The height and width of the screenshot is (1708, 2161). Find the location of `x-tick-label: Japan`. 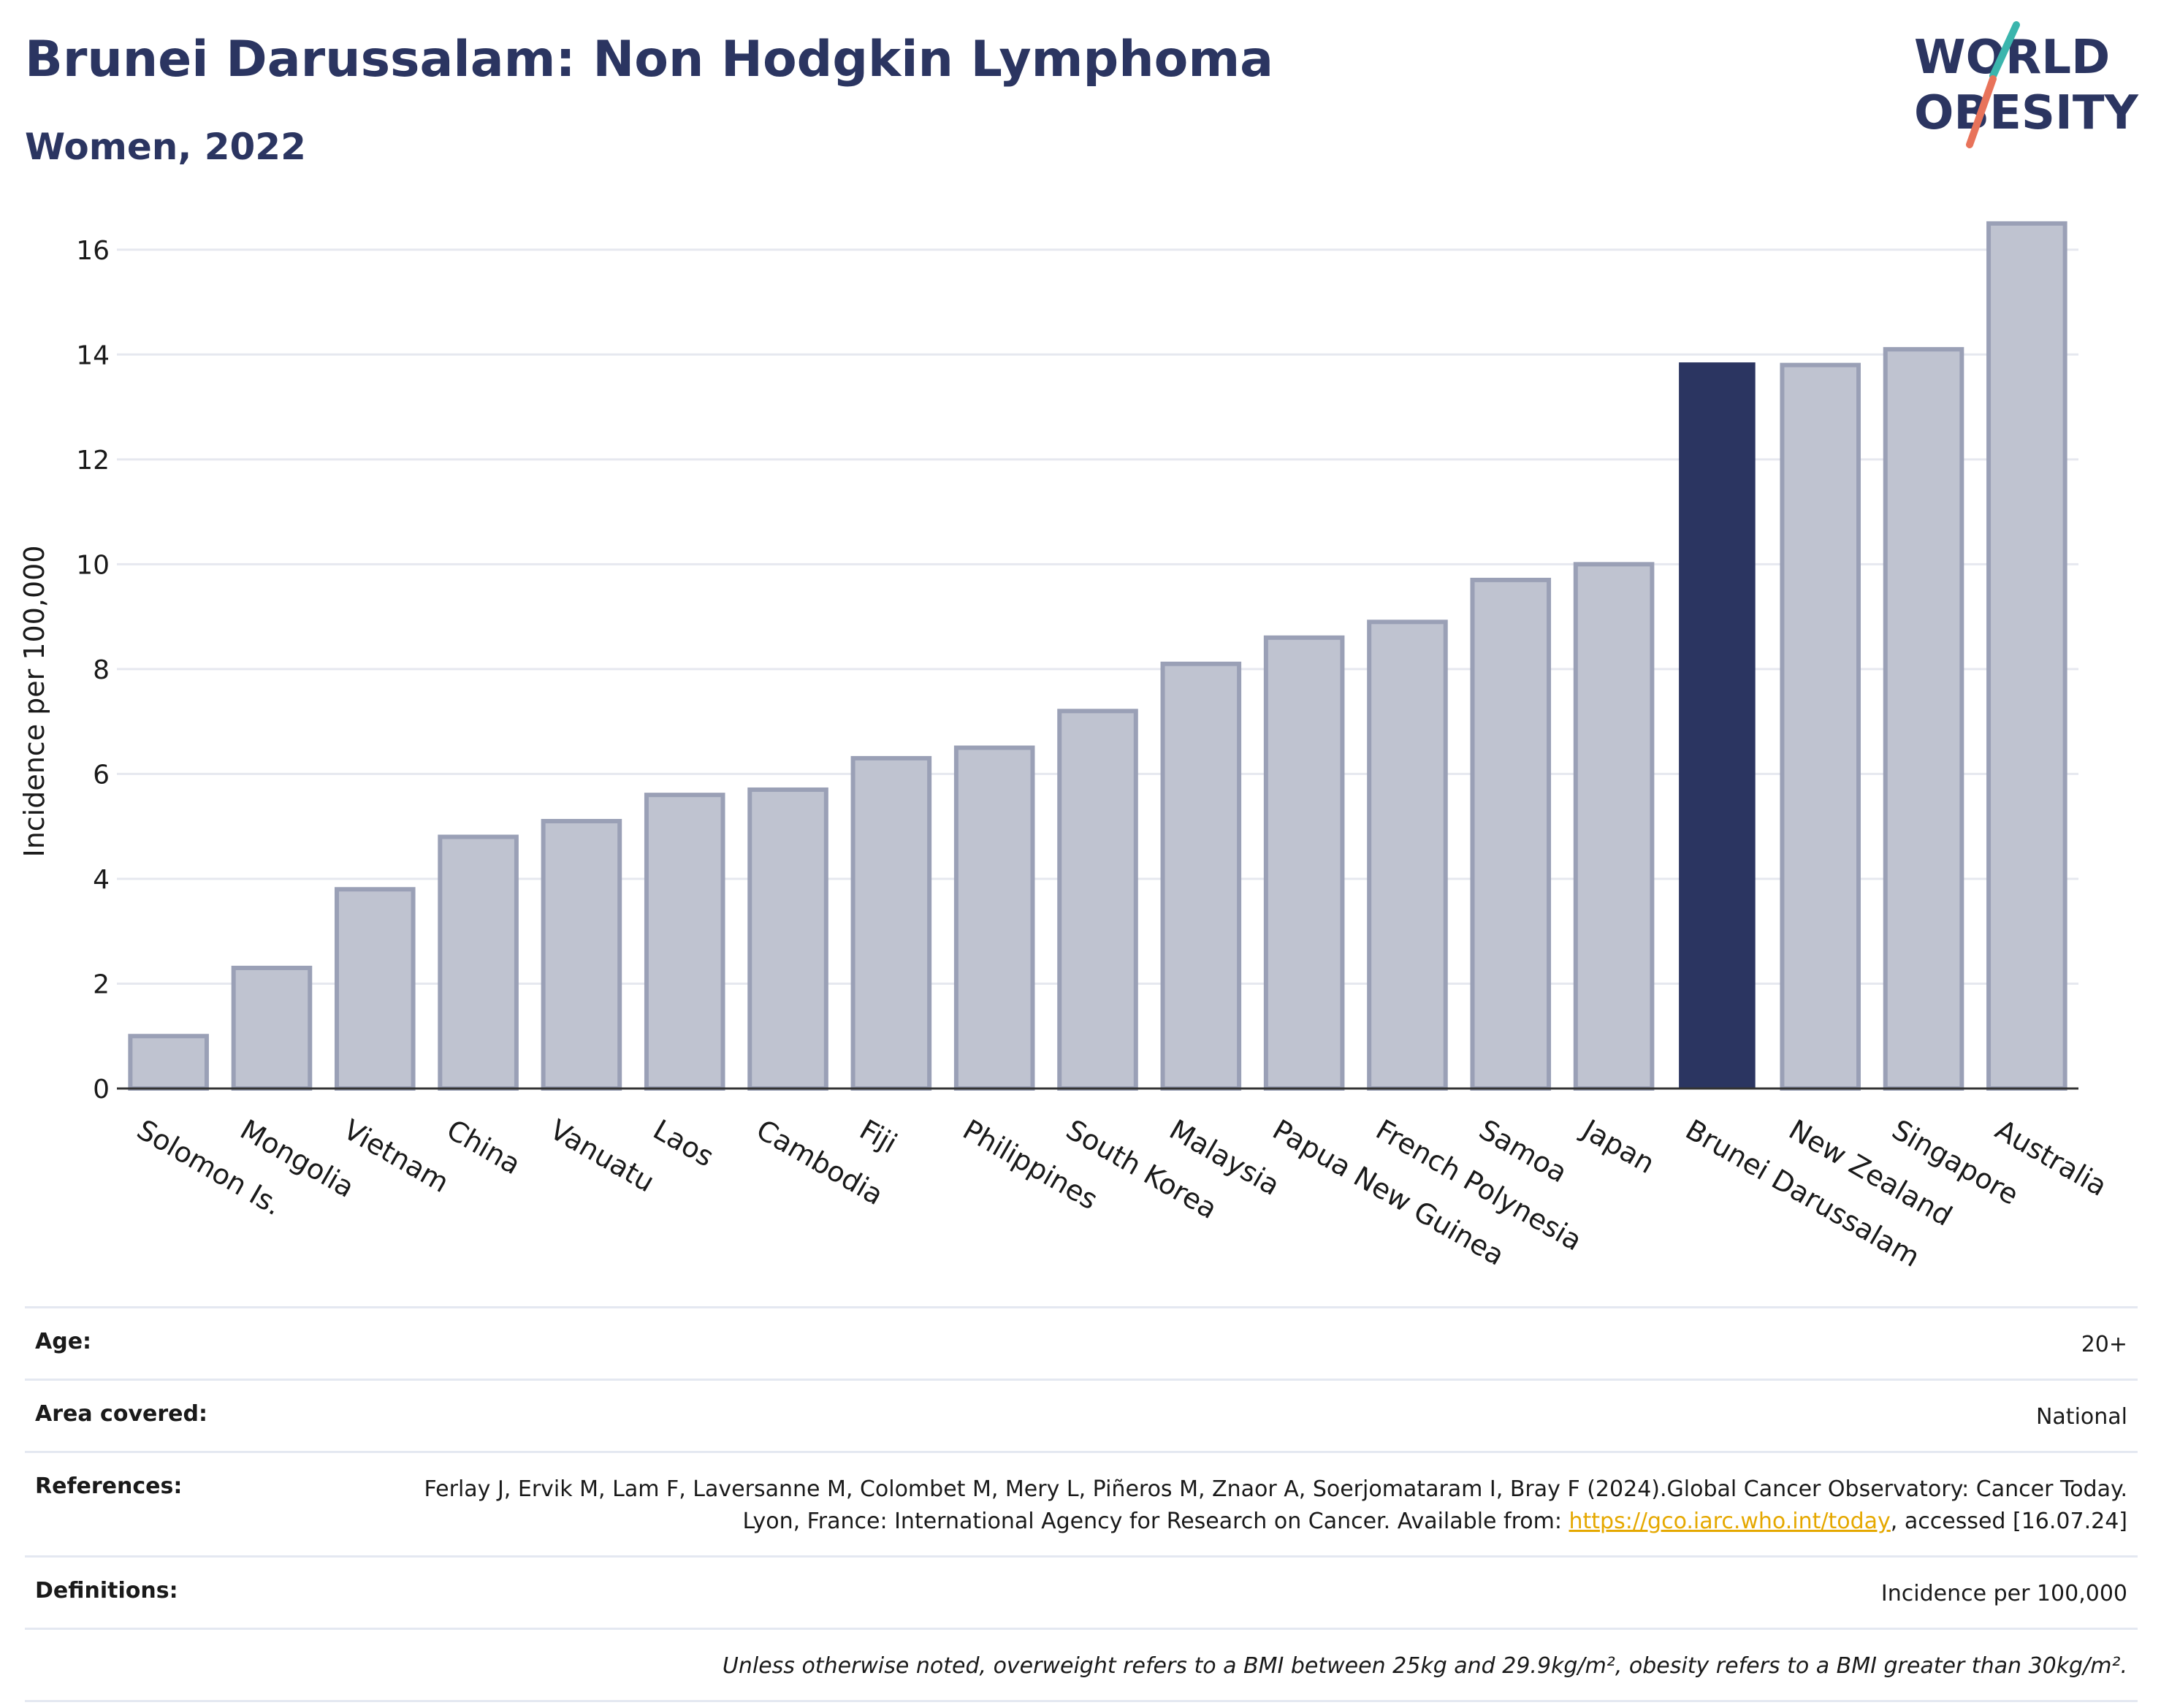

x-tick-label: Japan is located at coordinates (1619, 1146).